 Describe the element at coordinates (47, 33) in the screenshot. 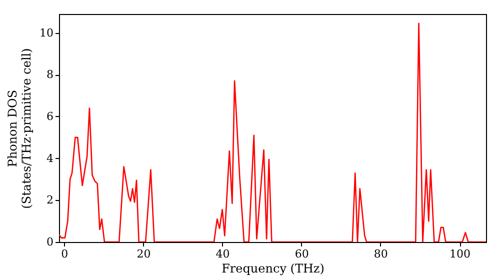

I see `y-tick-label: 10` at that location.